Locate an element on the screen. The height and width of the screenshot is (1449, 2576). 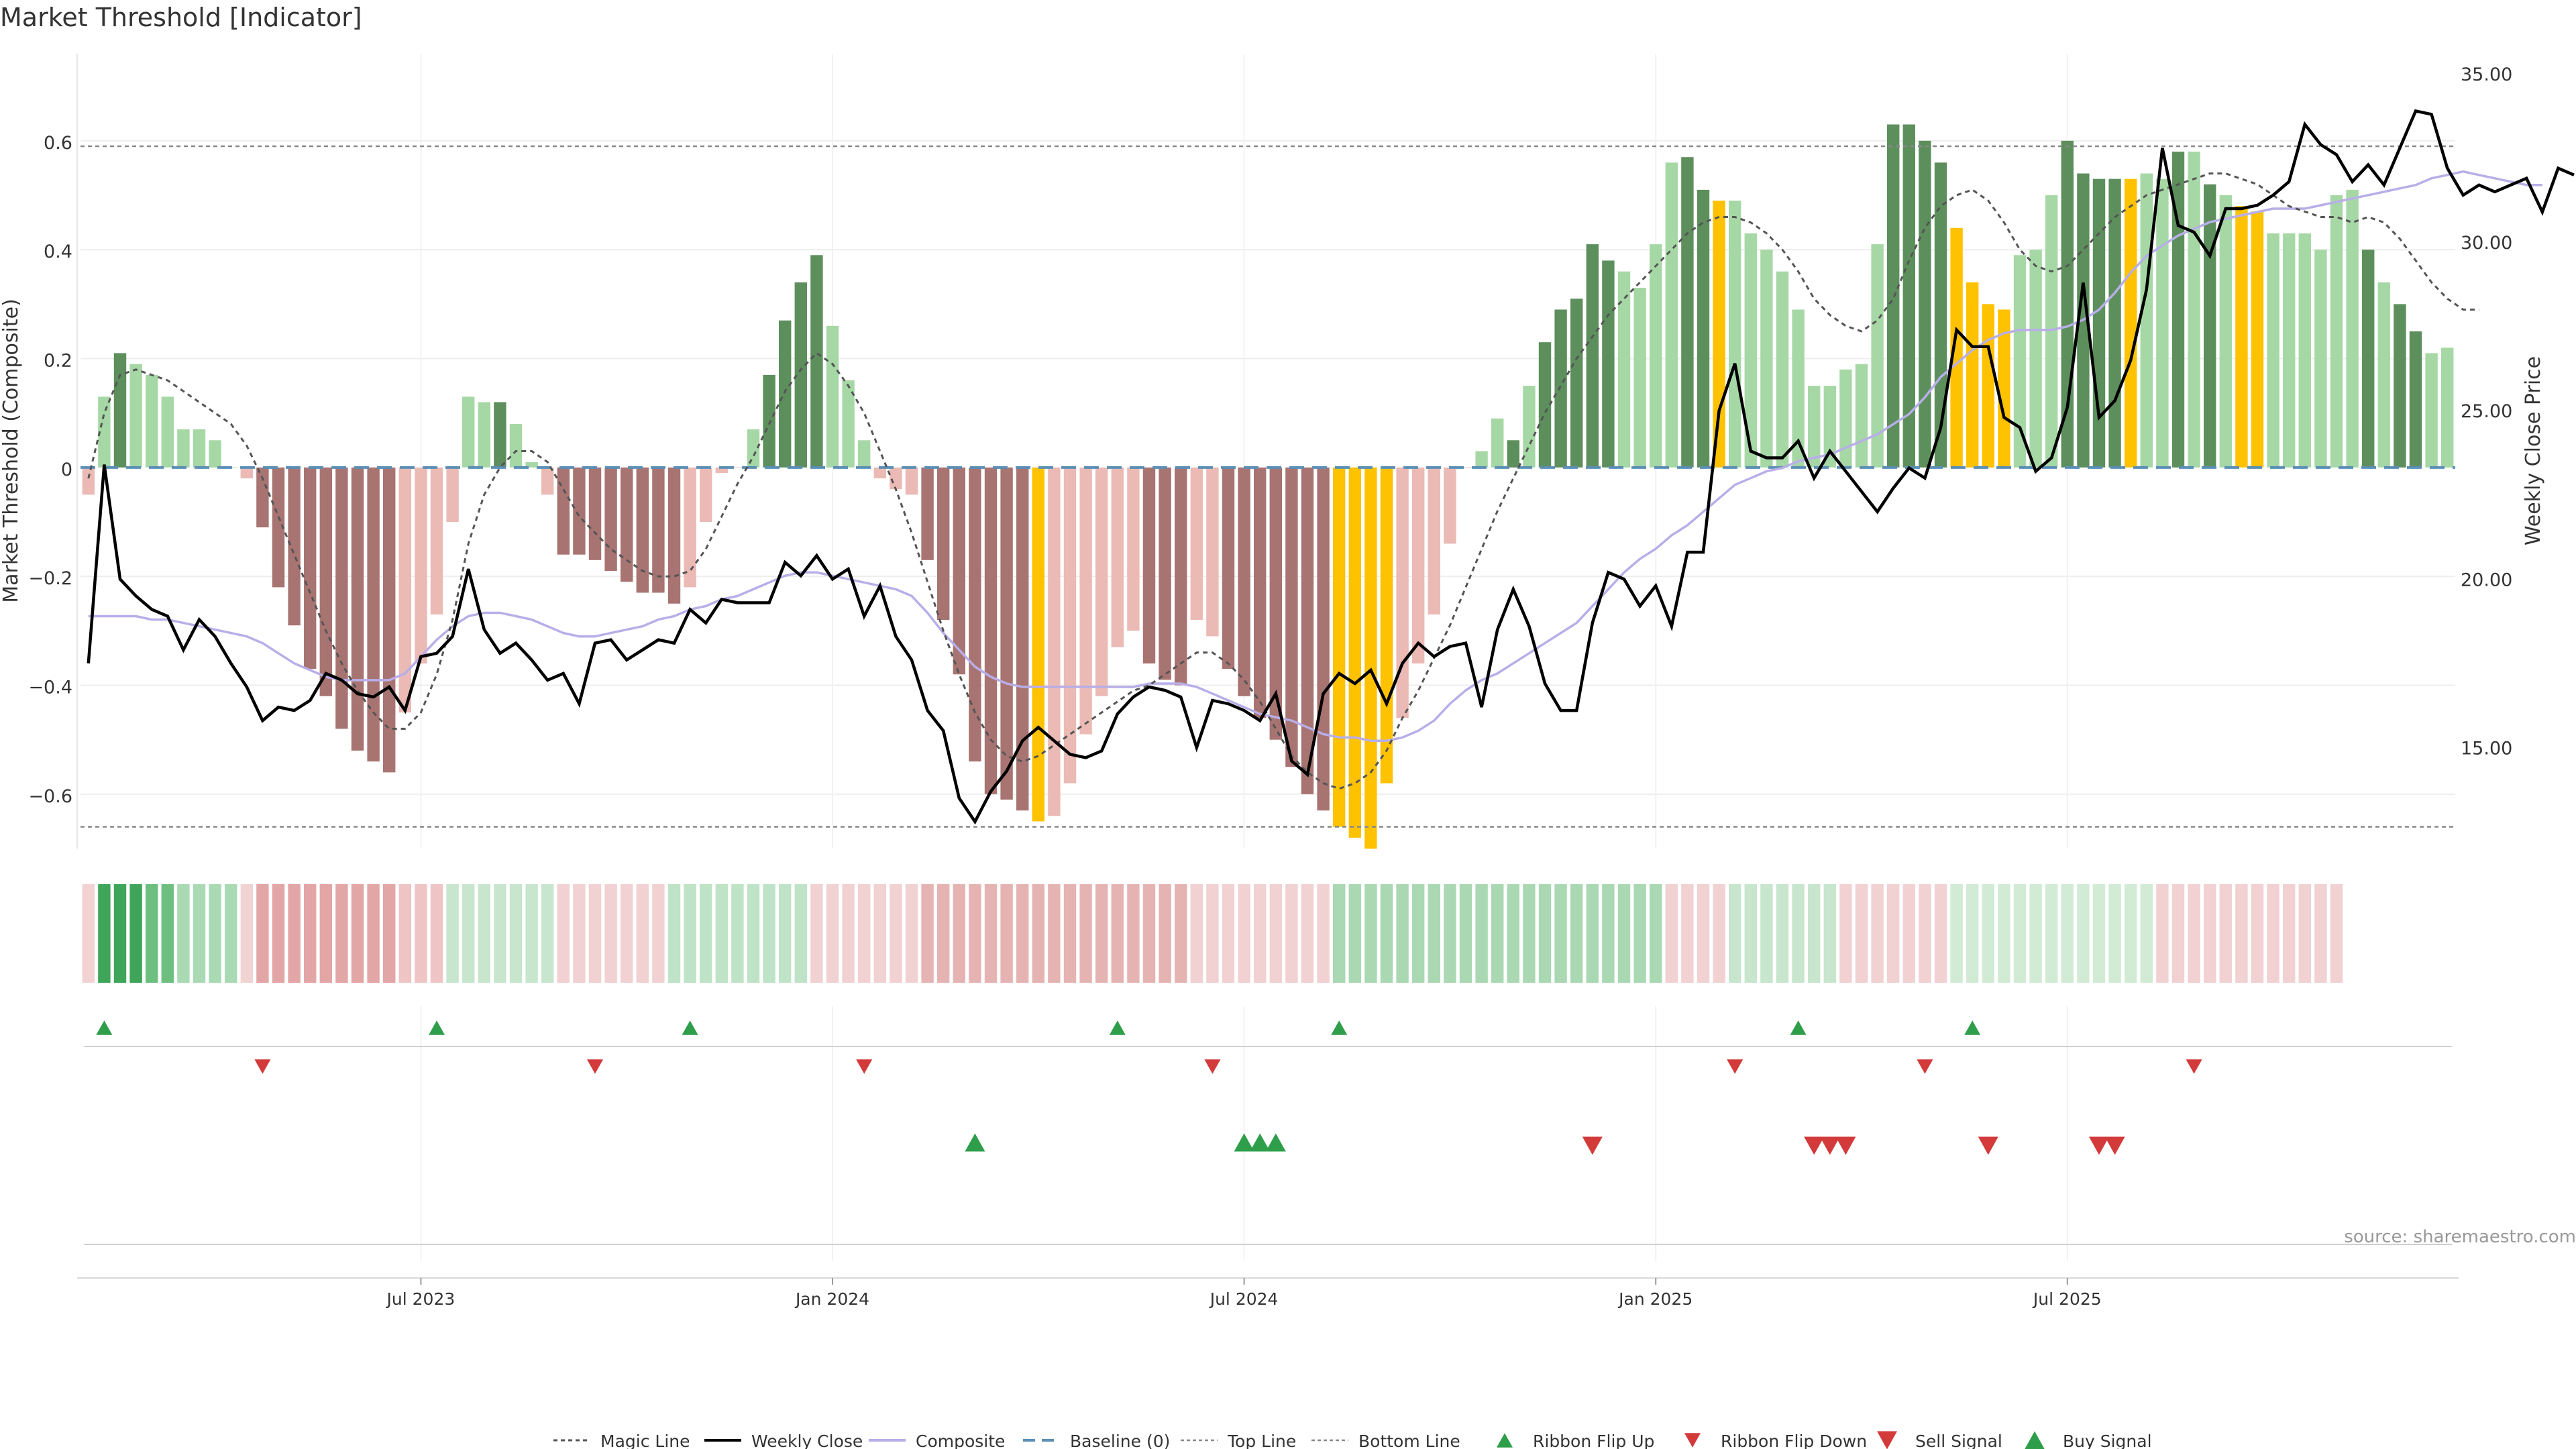
legend-label: Top Line is located at coordinates (1261, 1440).